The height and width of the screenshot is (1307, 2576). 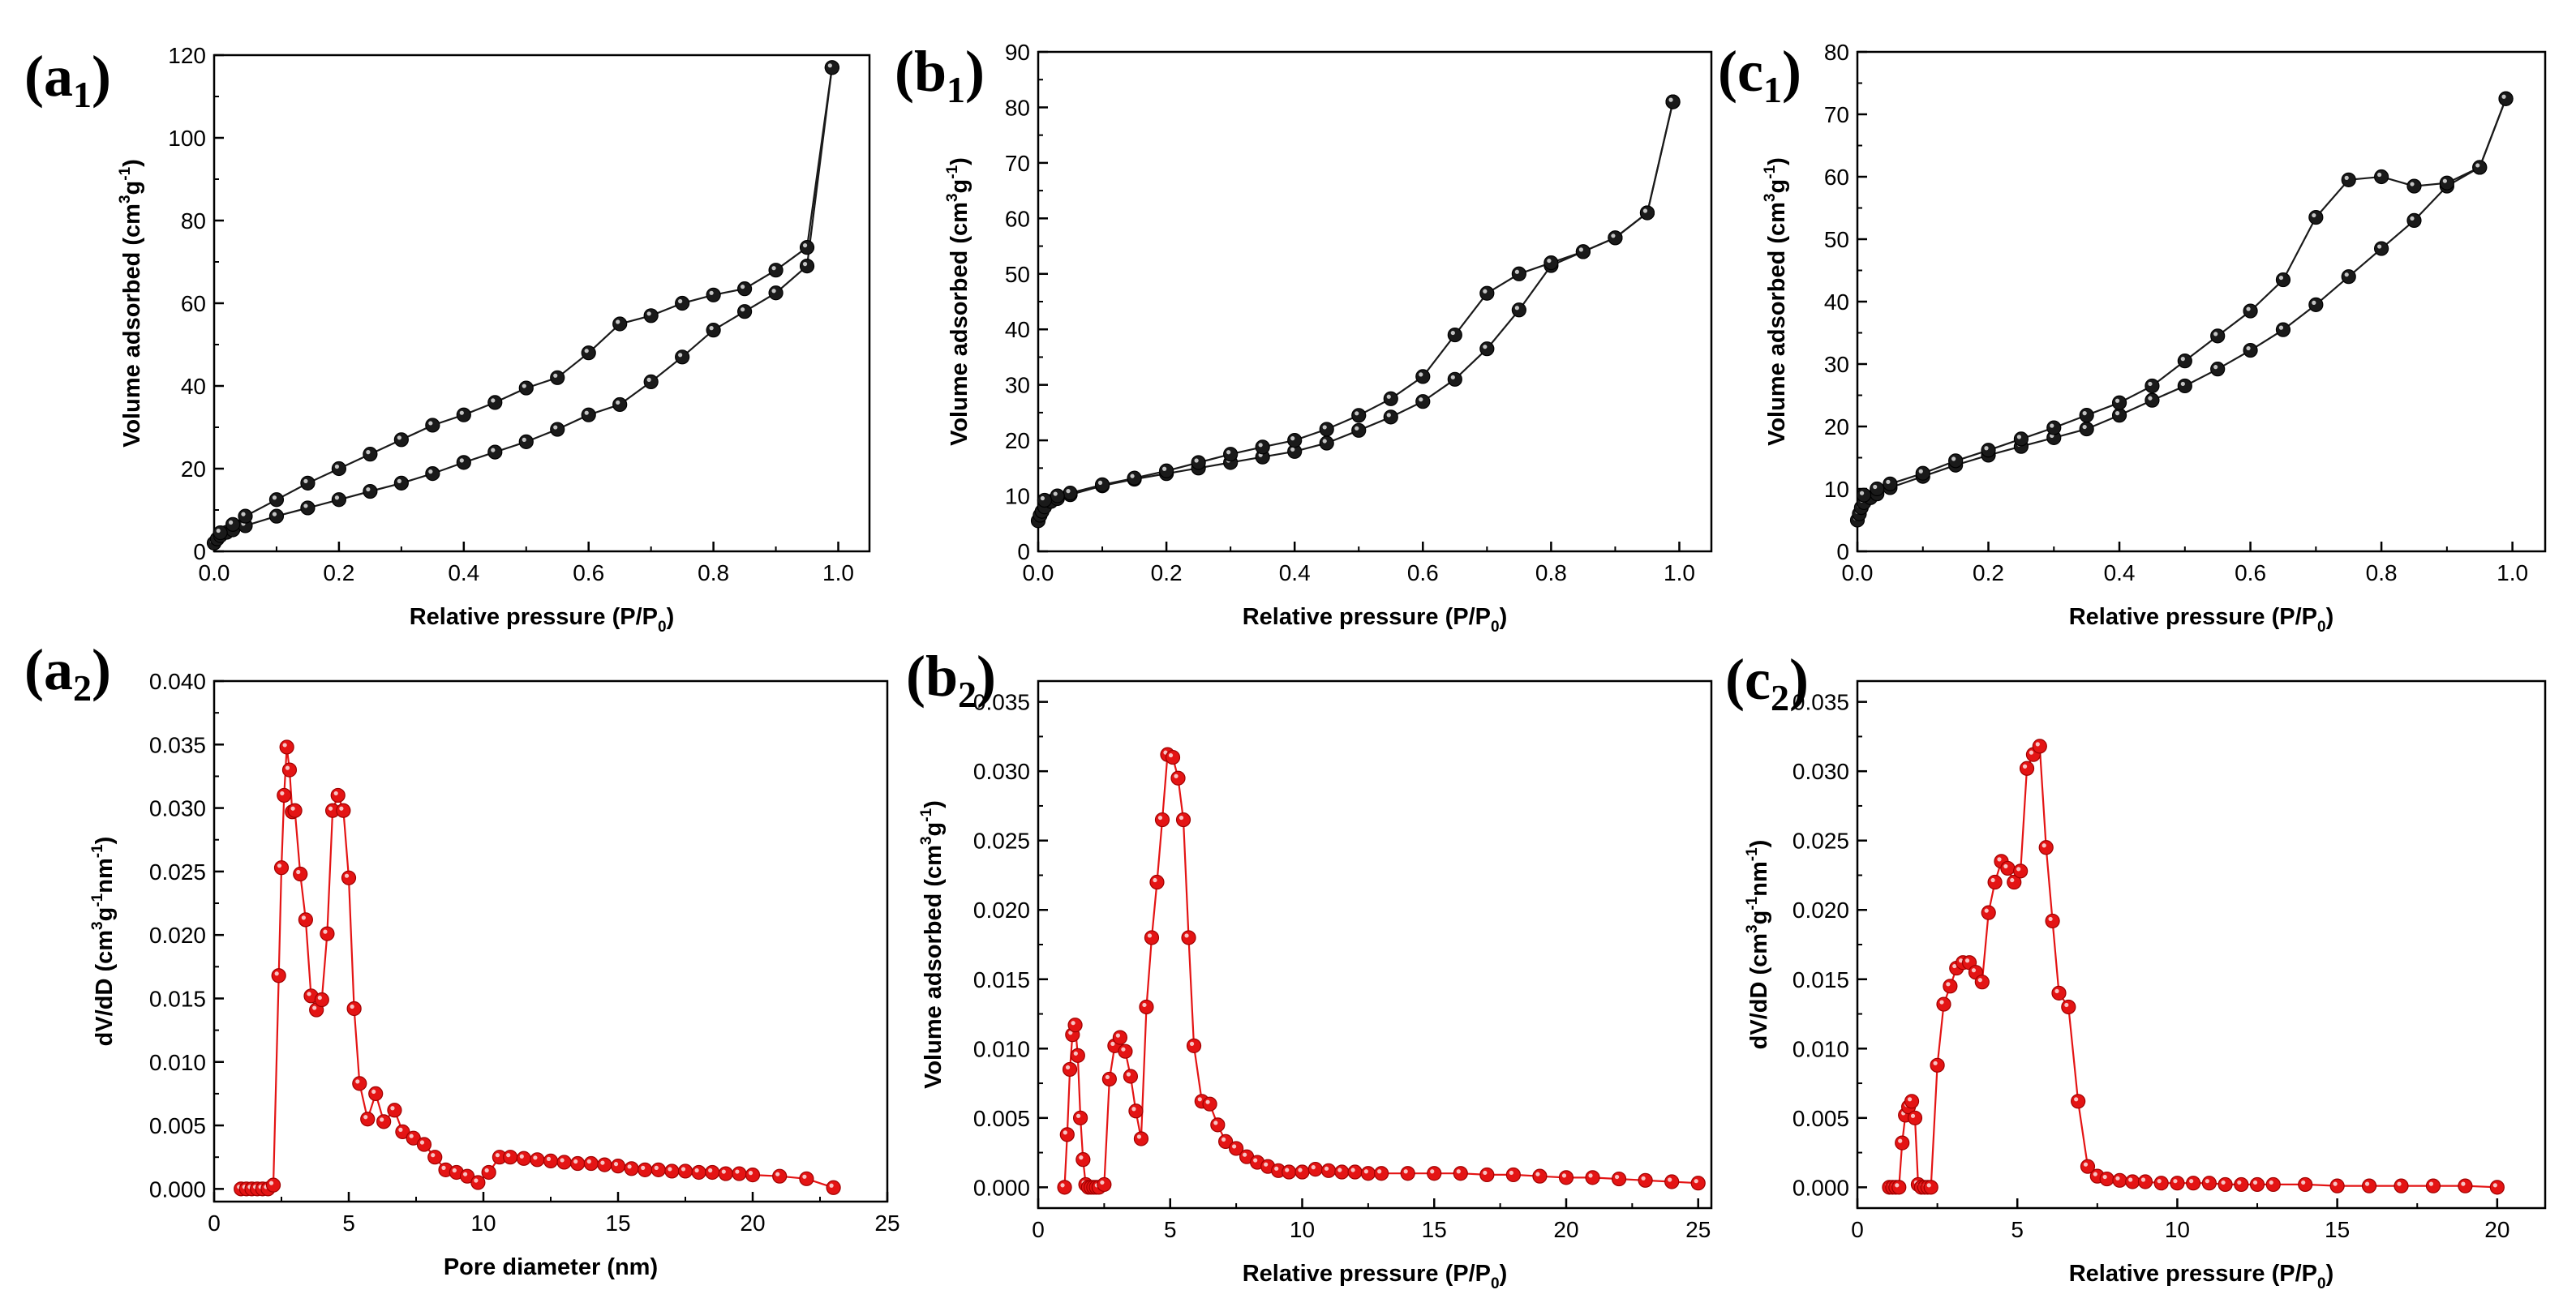 What do you see at coordinates (1504, 1274) in the screenshot?
I see `x-axis-label-tail: )` at bounding box center [1504, 1274].